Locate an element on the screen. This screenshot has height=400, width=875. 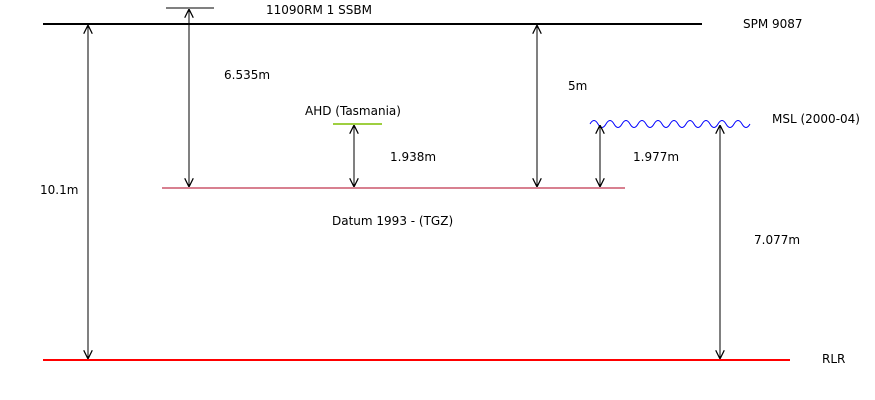
measurement-spm-rlr: 10.1m is located at coordinates (59, 190).